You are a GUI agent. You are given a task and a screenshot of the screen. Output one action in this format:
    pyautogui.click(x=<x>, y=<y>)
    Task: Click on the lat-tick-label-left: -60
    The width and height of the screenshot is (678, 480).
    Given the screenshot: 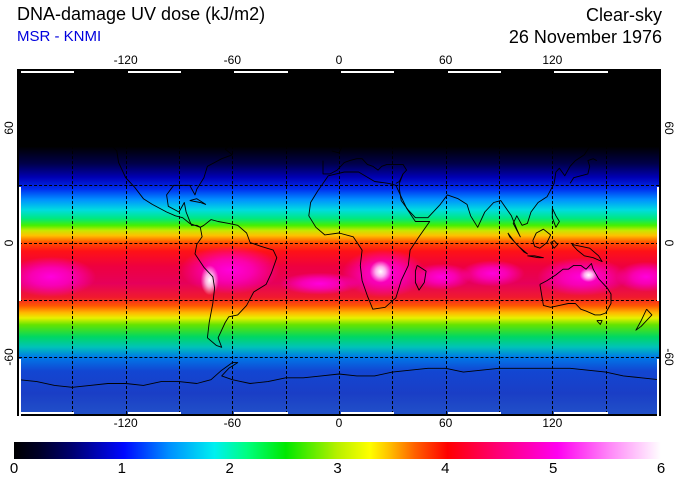 What is the action you would take?
    pyautogui.click(x=9, y=357)
    